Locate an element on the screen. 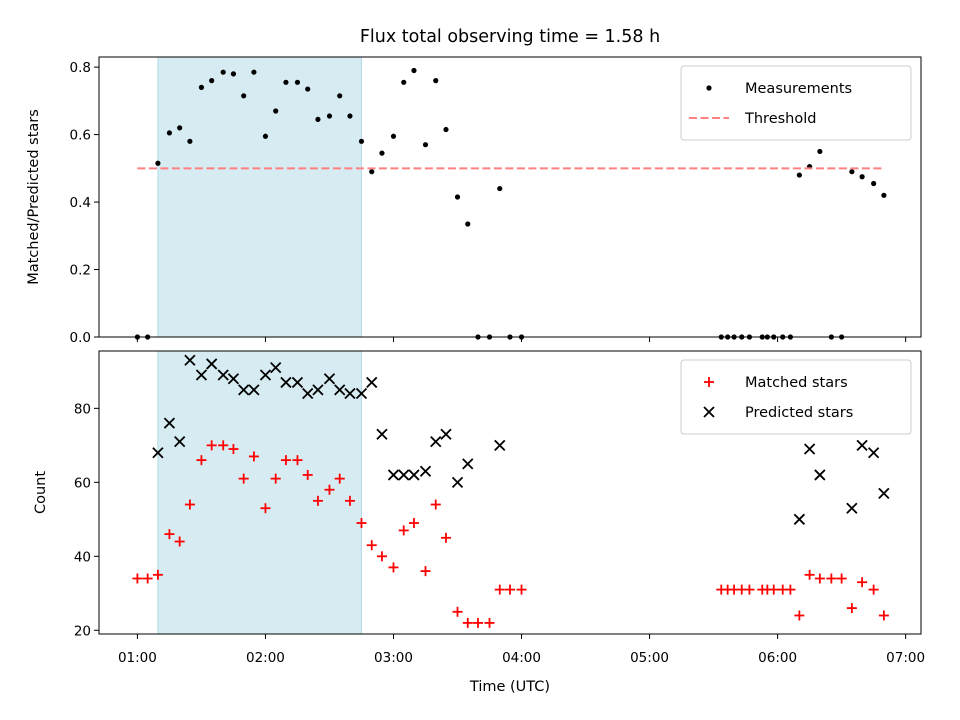 Image resolution: width=960 pixels, height=720 pixels. bottom-x-tick-label: 06:00 is located at coordinates (777, 658).